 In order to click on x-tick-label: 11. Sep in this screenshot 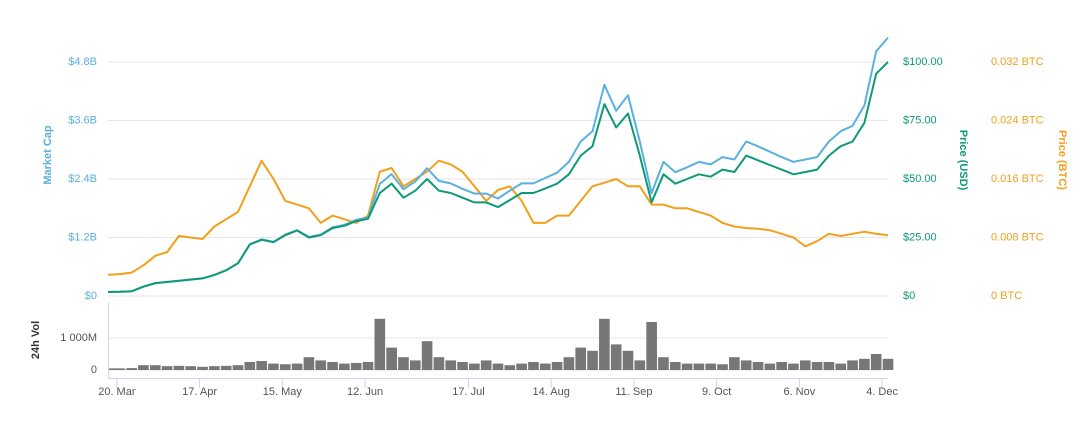, I will do `click(633, 392)`.